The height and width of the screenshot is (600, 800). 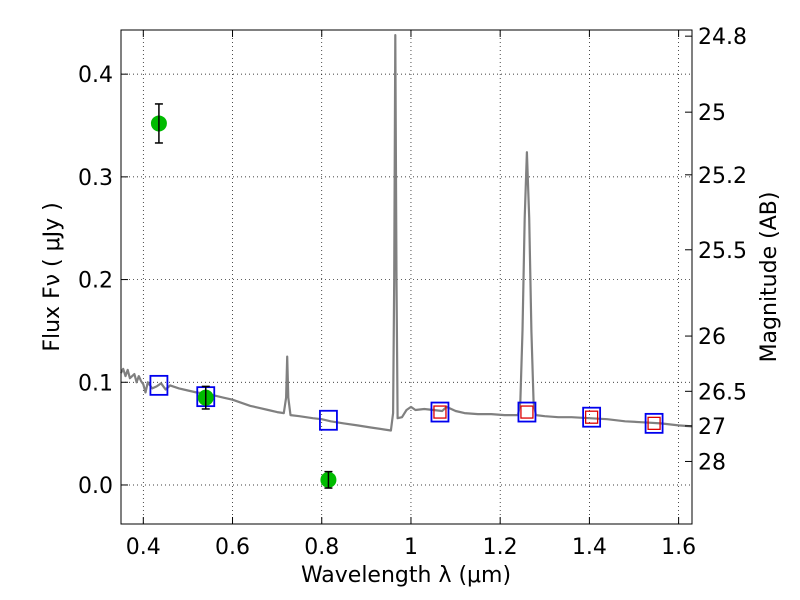 I want to click on x-tick-label: 1.6, so click(x=678, y=547).